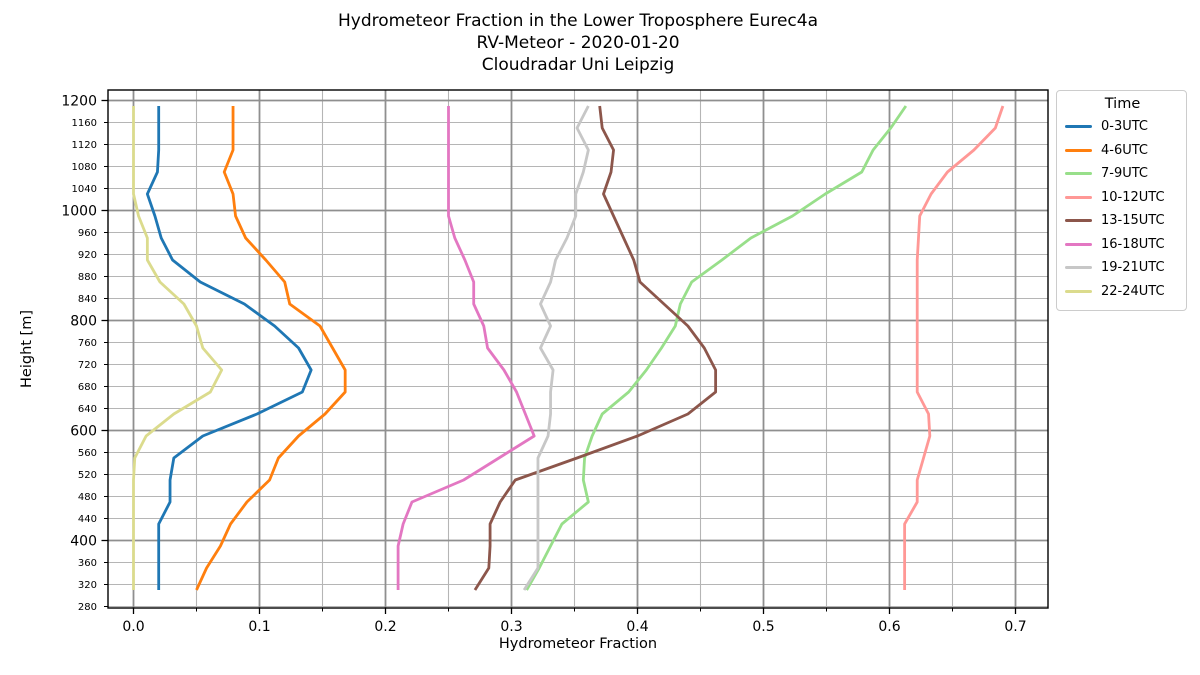 The height and width of the screenshot is (675, 1200). I want to click on y-minor-tick-label: 440, so click(87, 519).